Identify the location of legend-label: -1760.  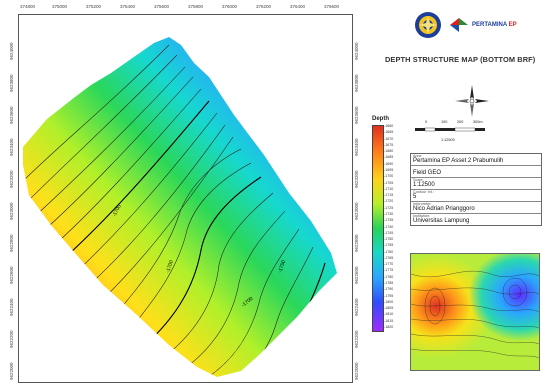
(389, 251).